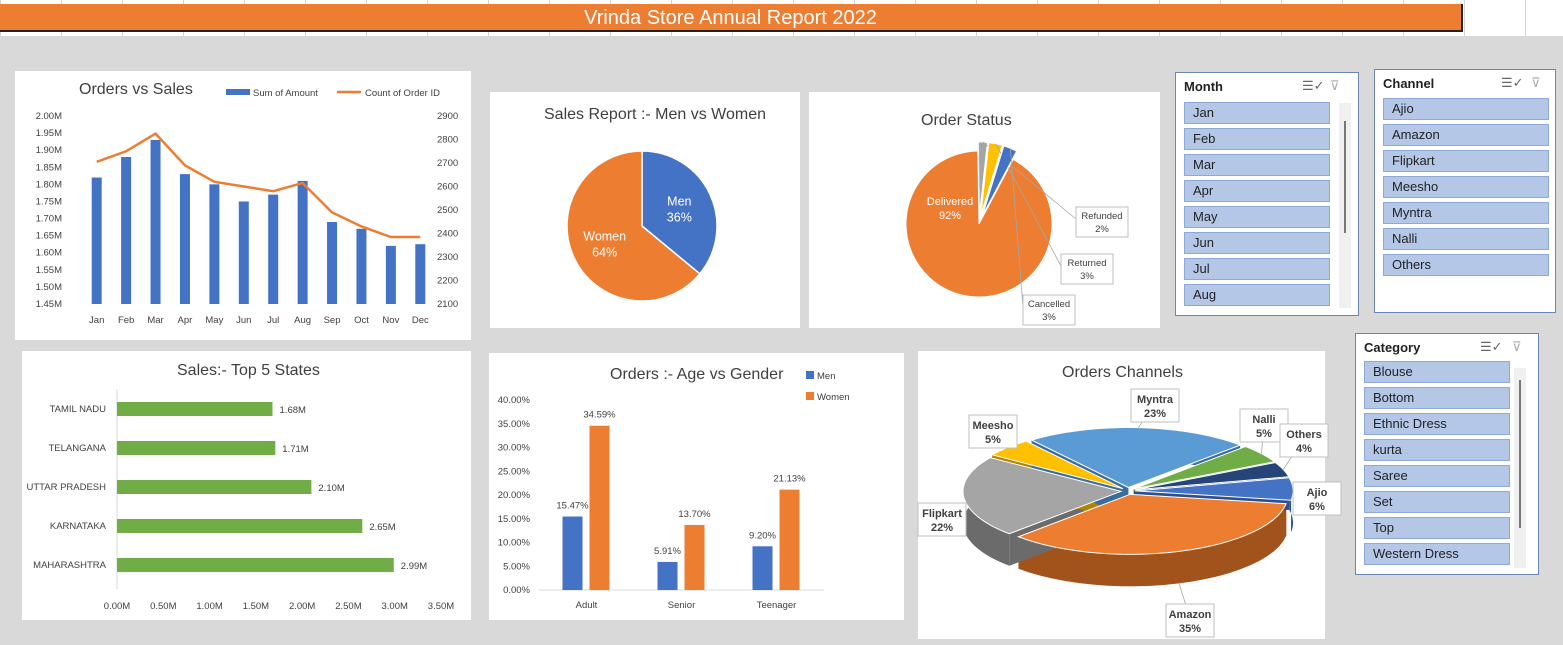  I want to click on slice-value: 64%, so click(604, 253).